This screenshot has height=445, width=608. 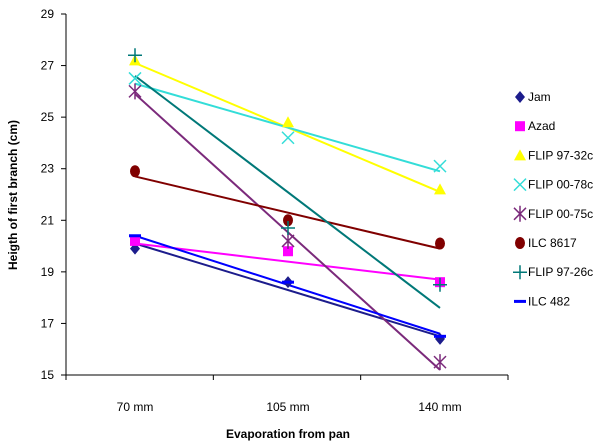 I want to click on x-tick-label: 105 mm, so click(x=287, y=407).